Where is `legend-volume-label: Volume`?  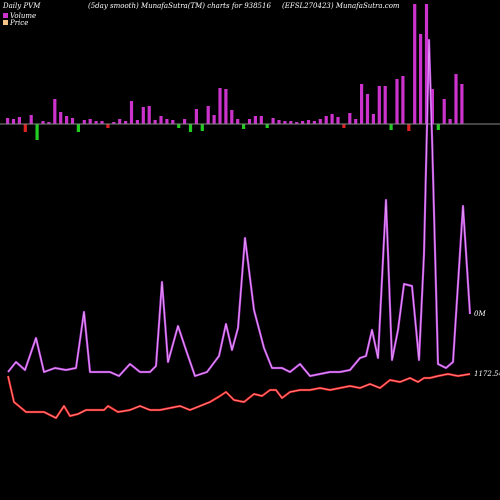
legend-volume-label: Volume is located at coordinates (23, 16).